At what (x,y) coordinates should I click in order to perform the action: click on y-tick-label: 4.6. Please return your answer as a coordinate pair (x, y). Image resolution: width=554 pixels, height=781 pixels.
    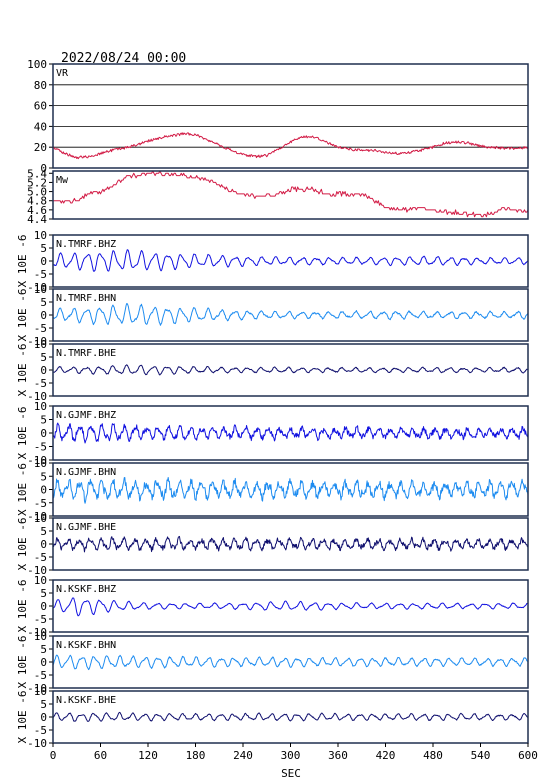
    Looking at the image, I should click on (37, 210).